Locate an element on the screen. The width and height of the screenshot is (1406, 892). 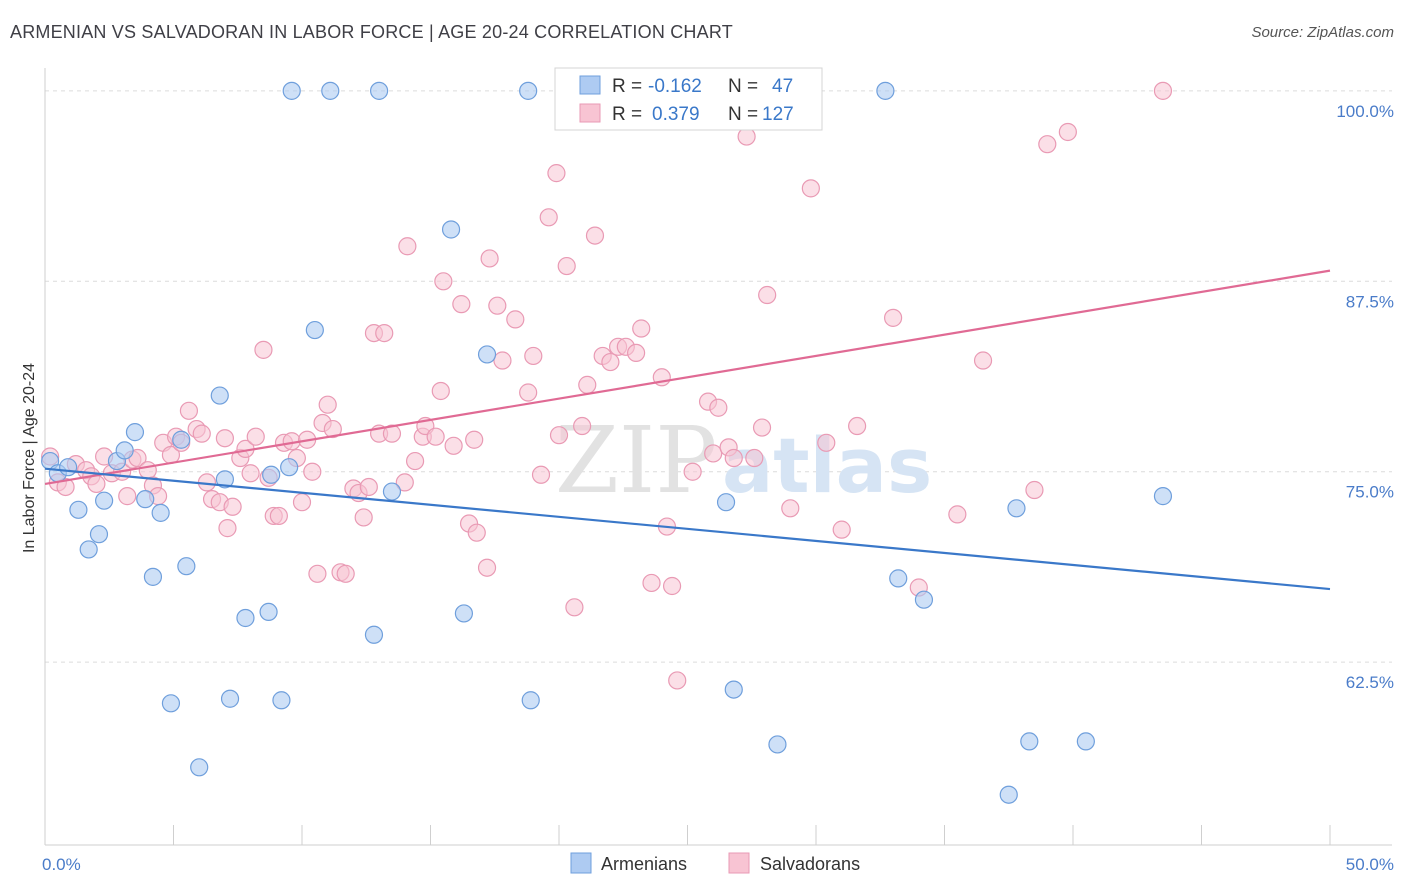
salvadorans-r-value: 0.379 is located at coordinates (676, 114).